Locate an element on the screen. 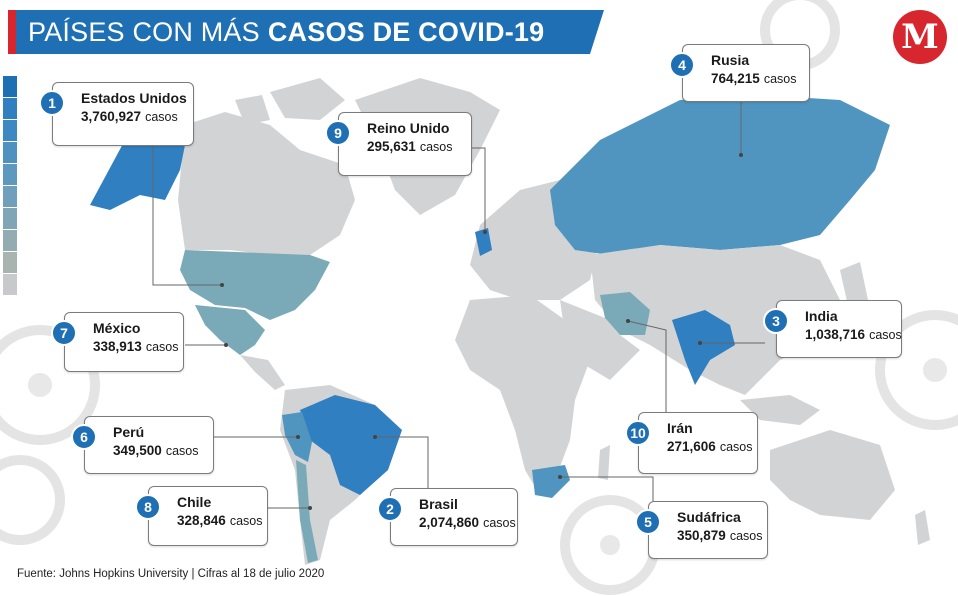  rank-badge: 9 is located at coordinates (338, 133).